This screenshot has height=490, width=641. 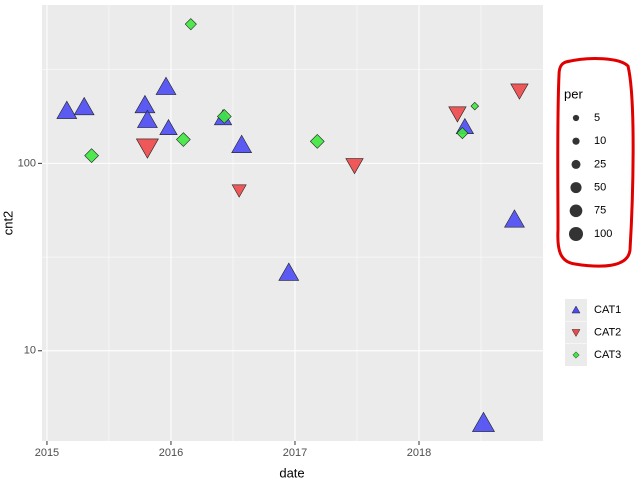 What do you see at coordinates (295, 453) in the screenshot?
I see `x-tick-label: 2017` at bounding box center [295, 453].